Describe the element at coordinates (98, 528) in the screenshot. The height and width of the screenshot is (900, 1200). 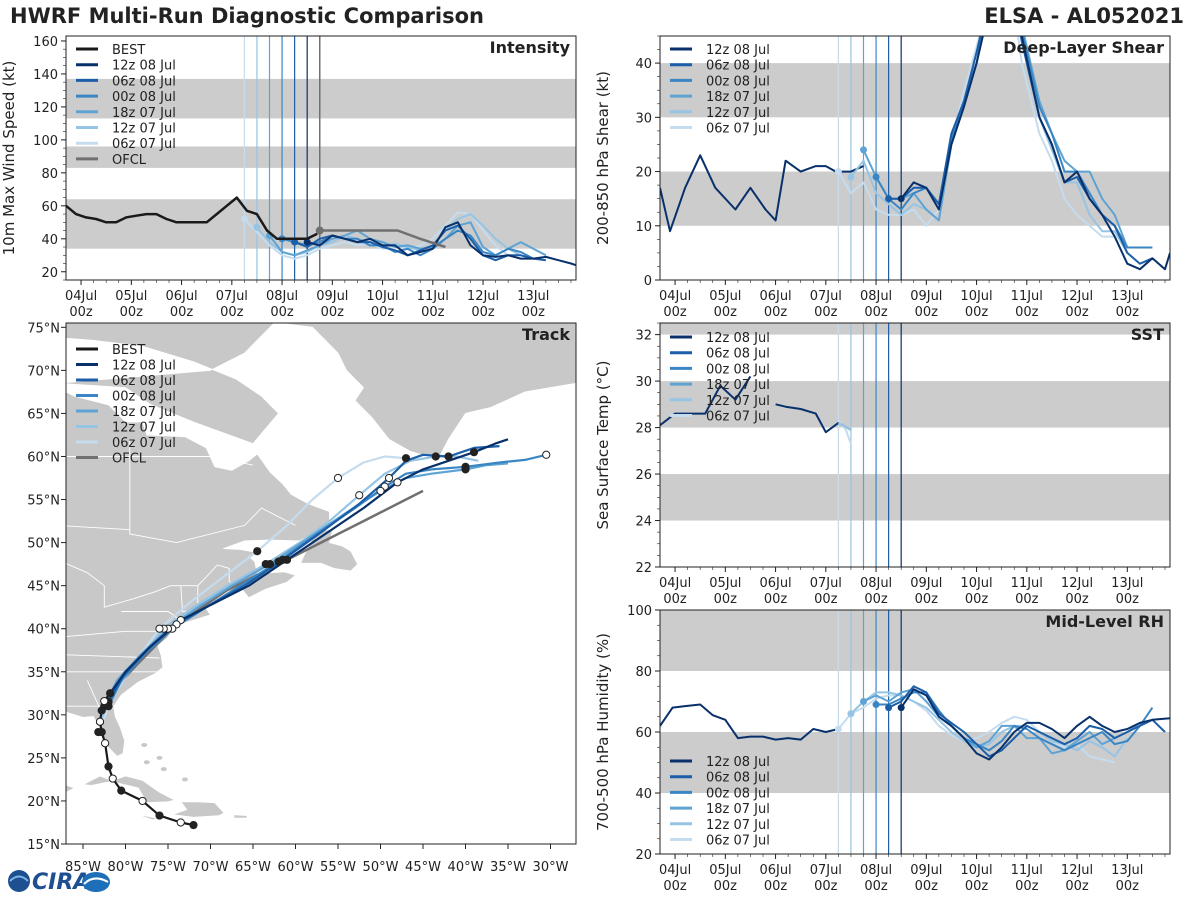
I see `province-border` at that location.